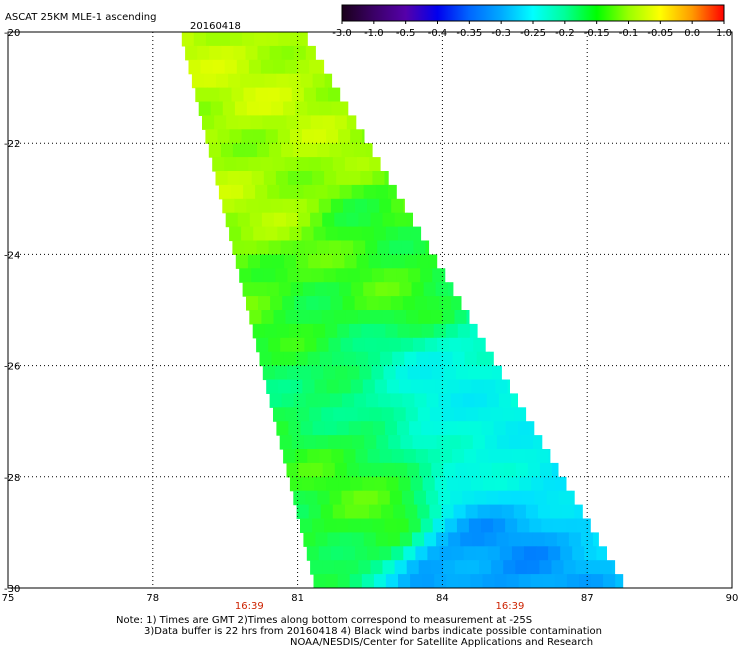 The image size is (740, 650). I want to click on x-tick-label: 87, so click(587, 598).